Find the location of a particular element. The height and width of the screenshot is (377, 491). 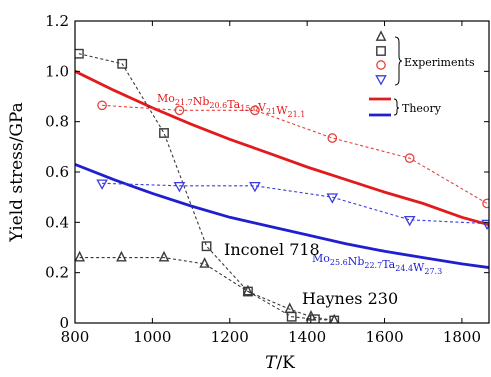

blue-alloy-label: Mo25.6Nb22.7Ta24.4W27.3 is located at coordinates (377, 264).